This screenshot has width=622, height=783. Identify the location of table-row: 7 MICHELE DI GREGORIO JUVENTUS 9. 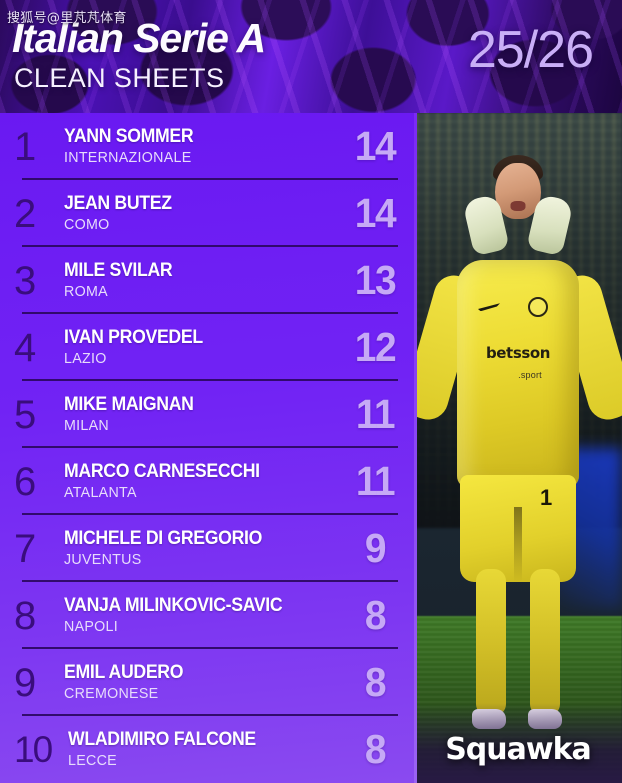
(207, 548).